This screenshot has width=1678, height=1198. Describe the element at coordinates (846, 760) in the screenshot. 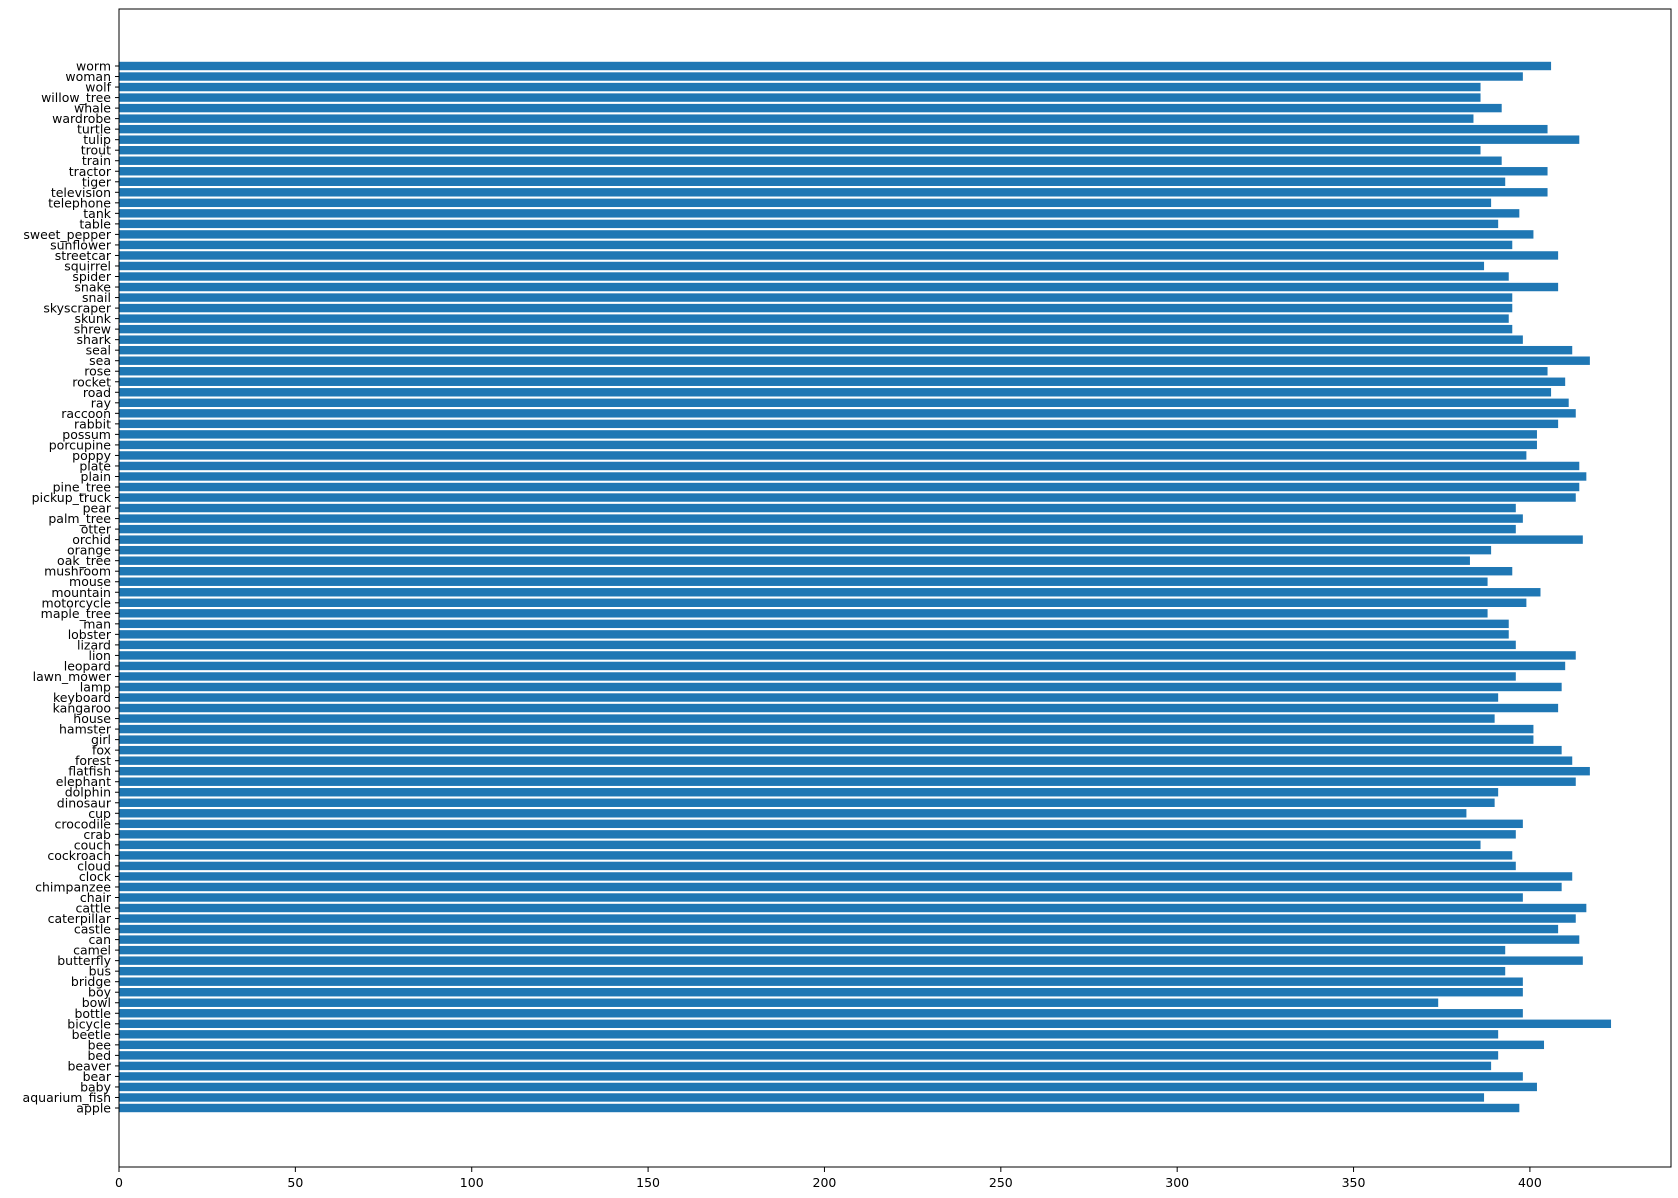

I see `bar-forest` at that location.